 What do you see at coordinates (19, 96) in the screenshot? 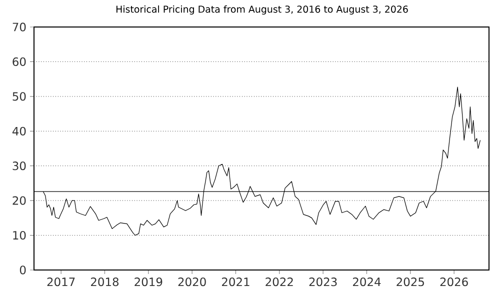
I see `y-tick-label: 50` at bounding box center [19, 96].